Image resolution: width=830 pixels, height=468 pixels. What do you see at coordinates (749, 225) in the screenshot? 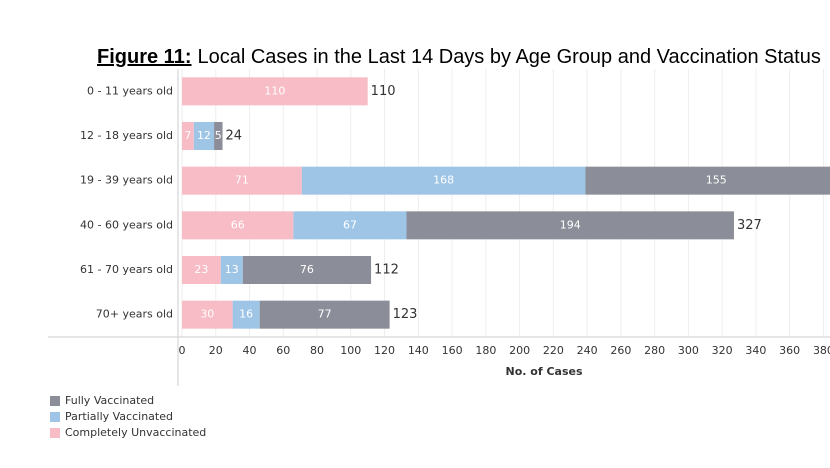
I see `total-label: 327` at bounding box center [749, 225].